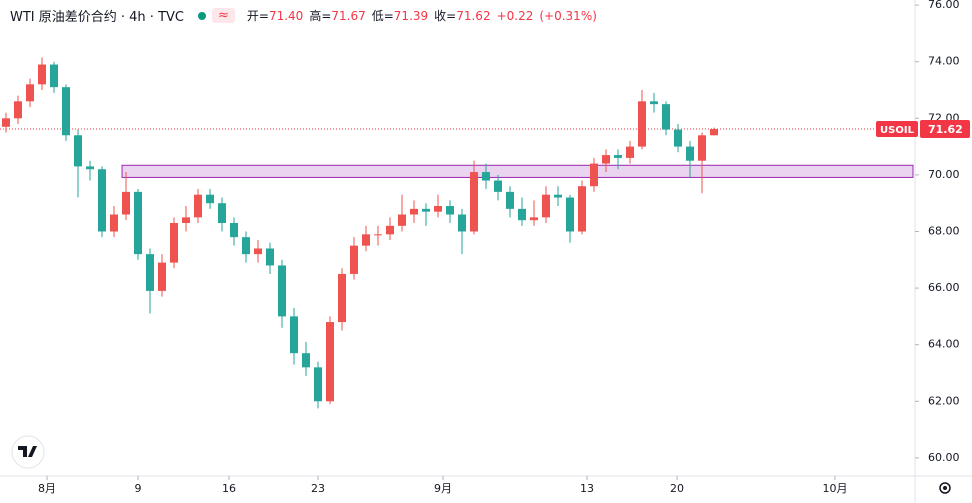 This screenshot has height=503, width=972. Describe the element at coordinates (28, 452) in the screenshot. I see `tv-logo` at that location.